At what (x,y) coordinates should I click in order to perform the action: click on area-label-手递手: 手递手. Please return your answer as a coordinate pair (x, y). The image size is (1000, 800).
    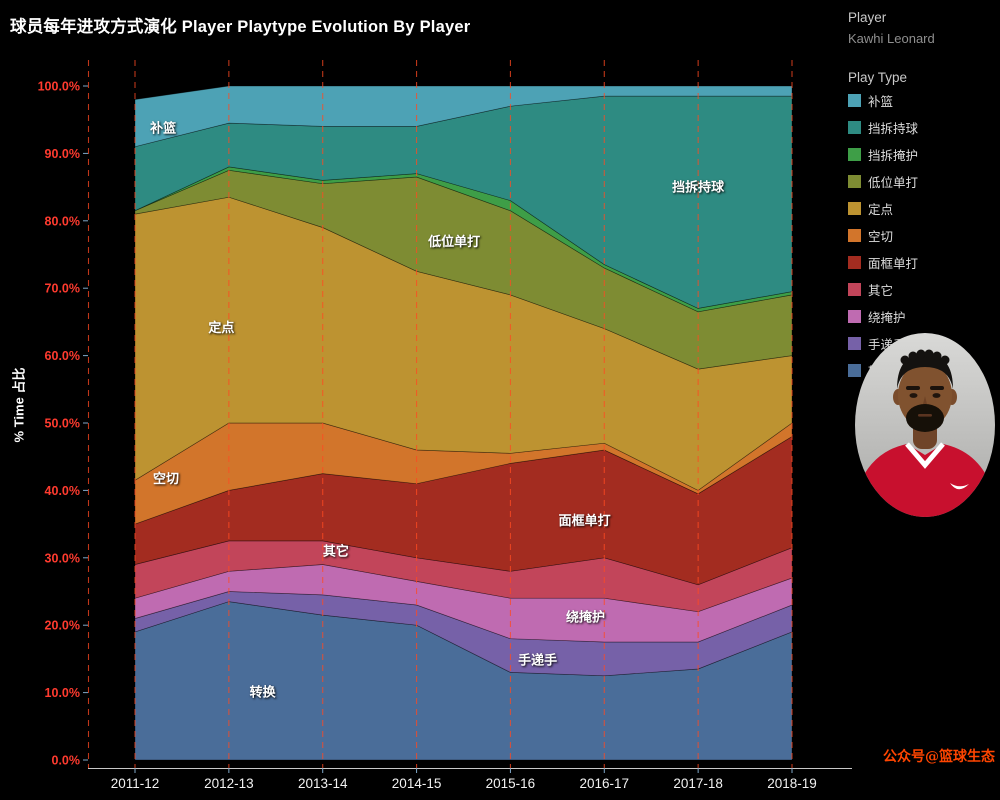
    Looking at the image, I should click on (537, 660).